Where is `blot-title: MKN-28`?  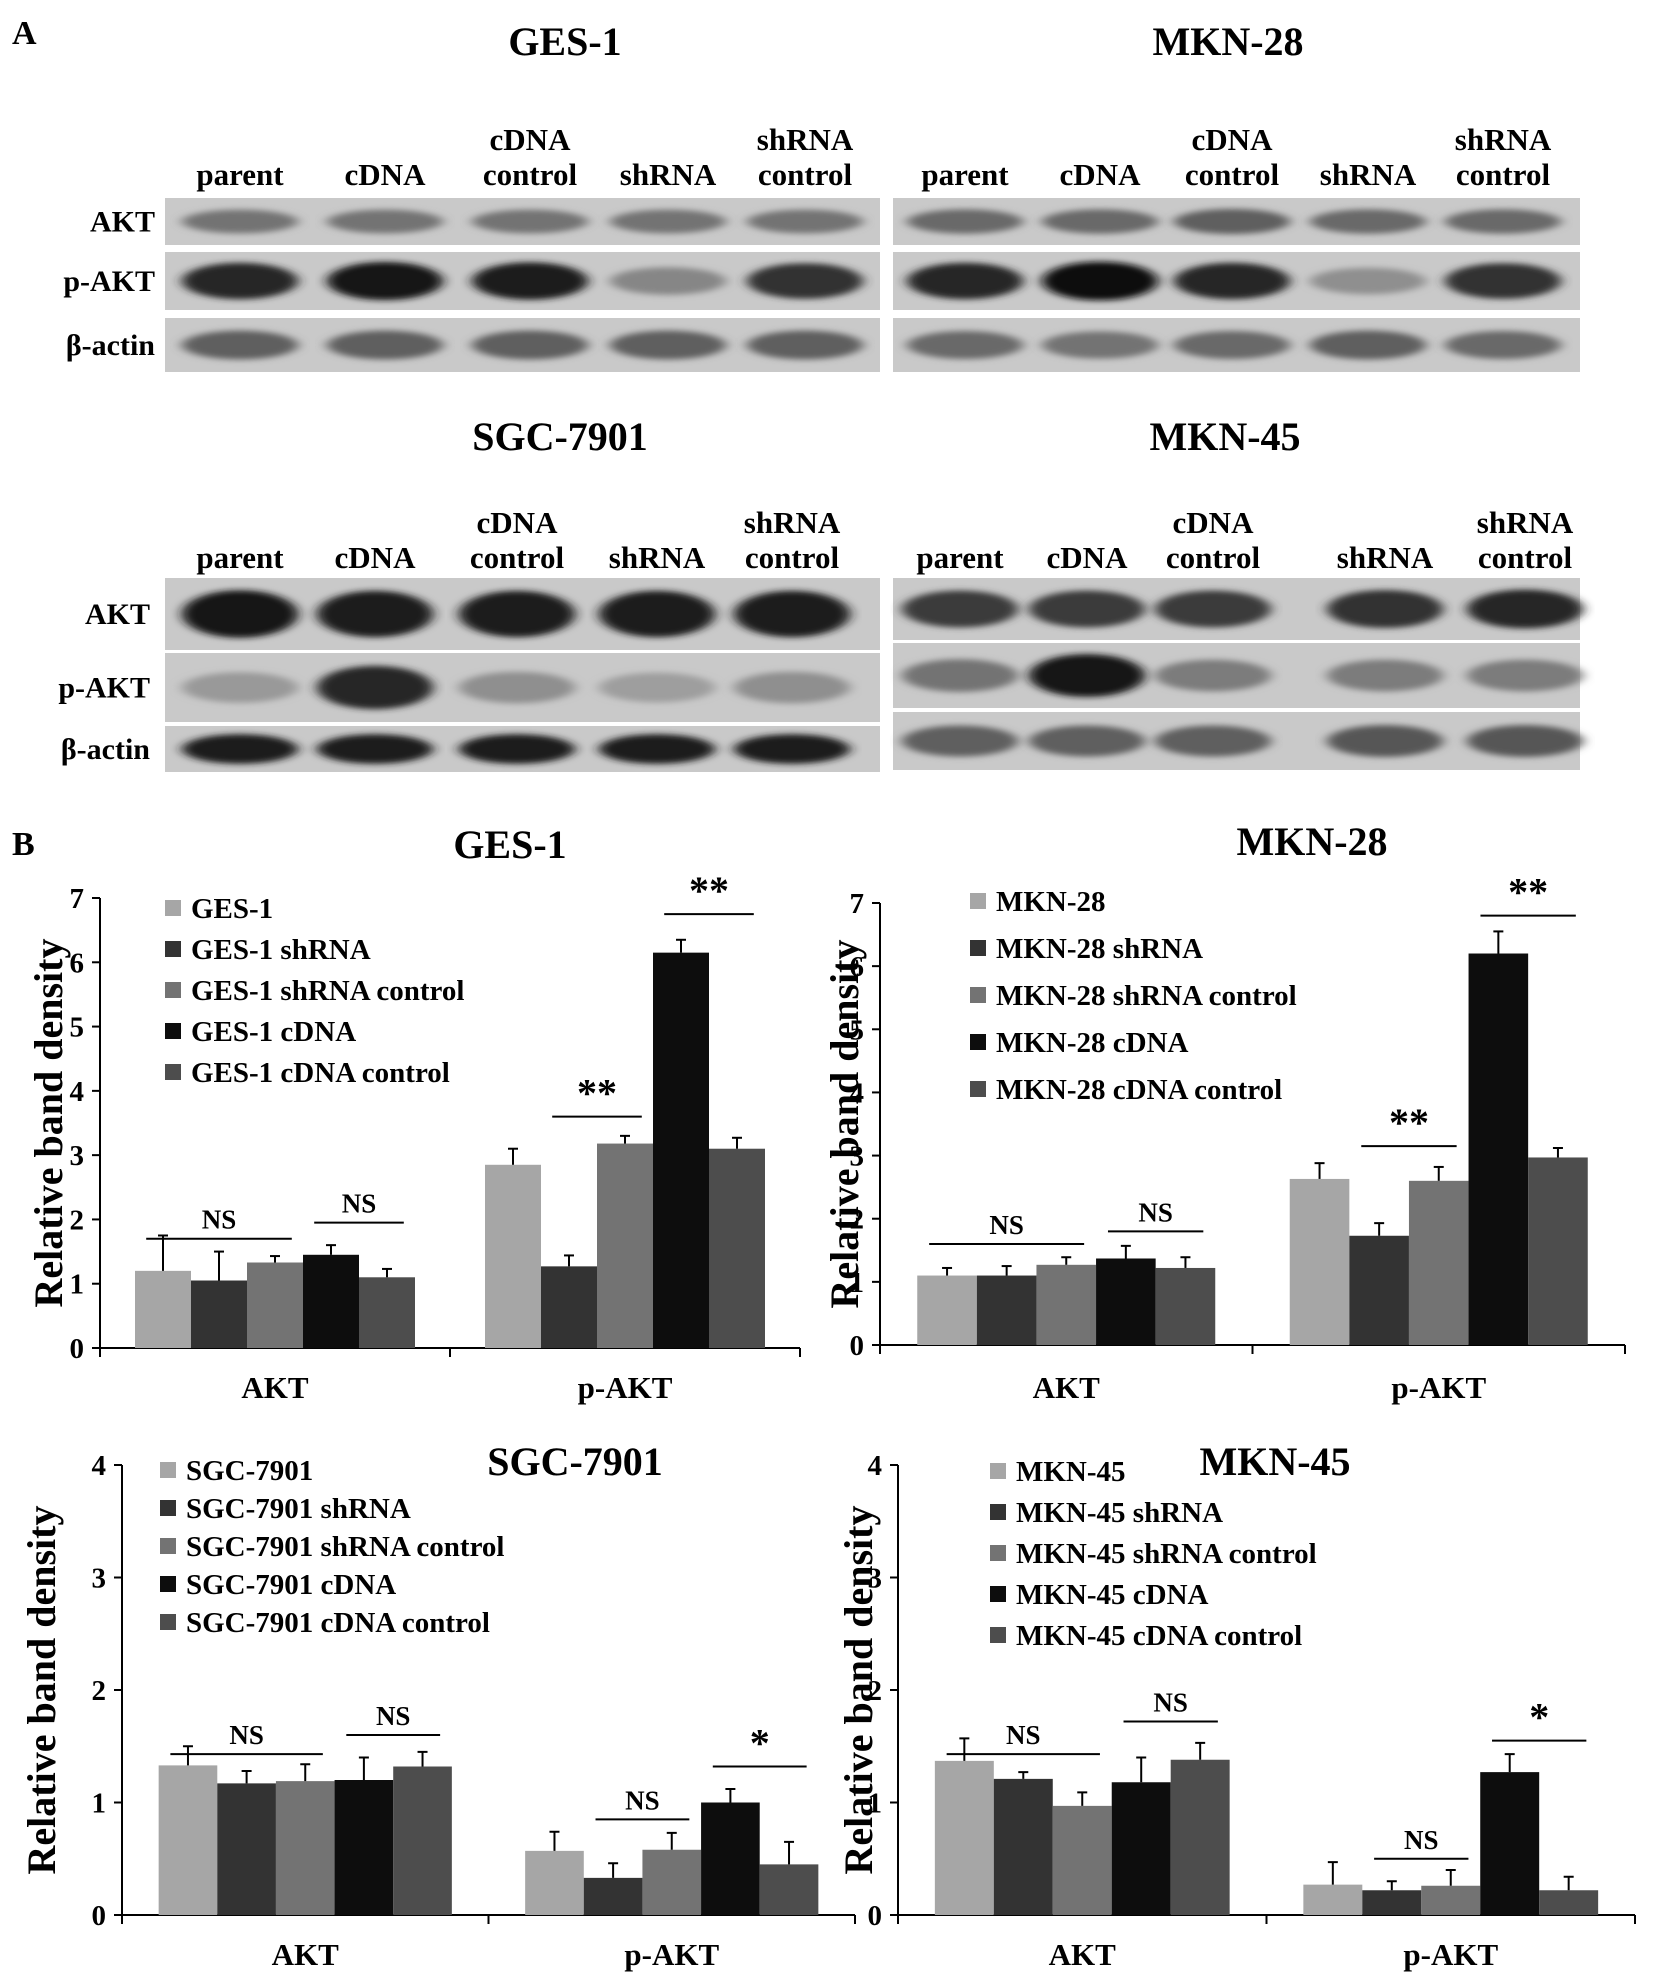 blot-title: MKN-28 is located at coordinates (1227, 41).